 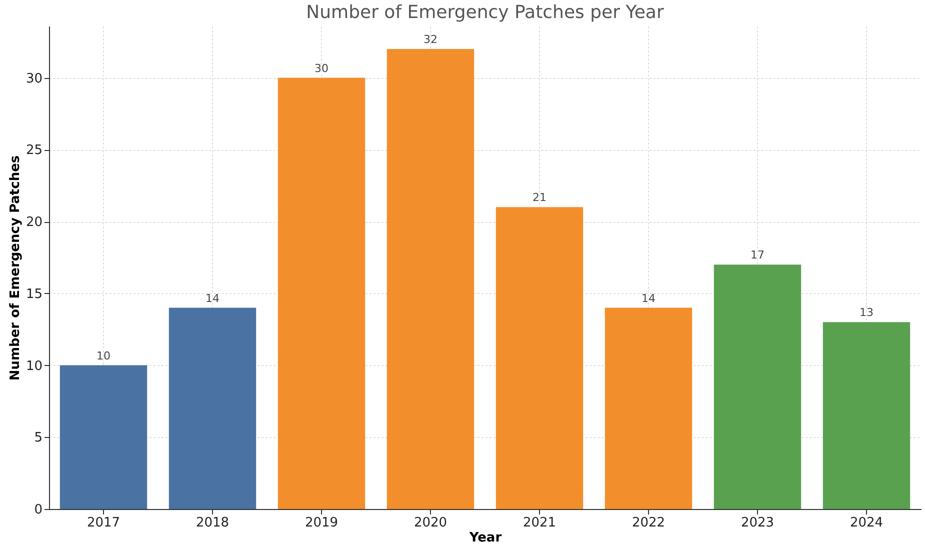 I want to click on x-tick-label: 2018, so click(x=213, y=523).